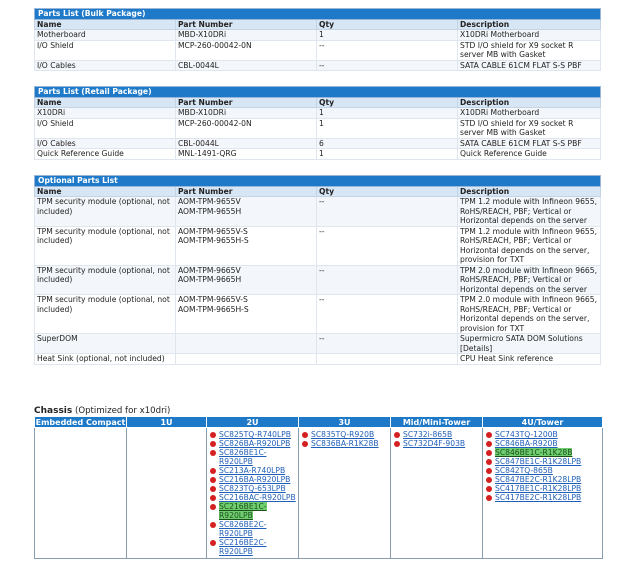  I want to click on chassis-model-item: SC826BE1C-R920LPB, so click(252, 457).